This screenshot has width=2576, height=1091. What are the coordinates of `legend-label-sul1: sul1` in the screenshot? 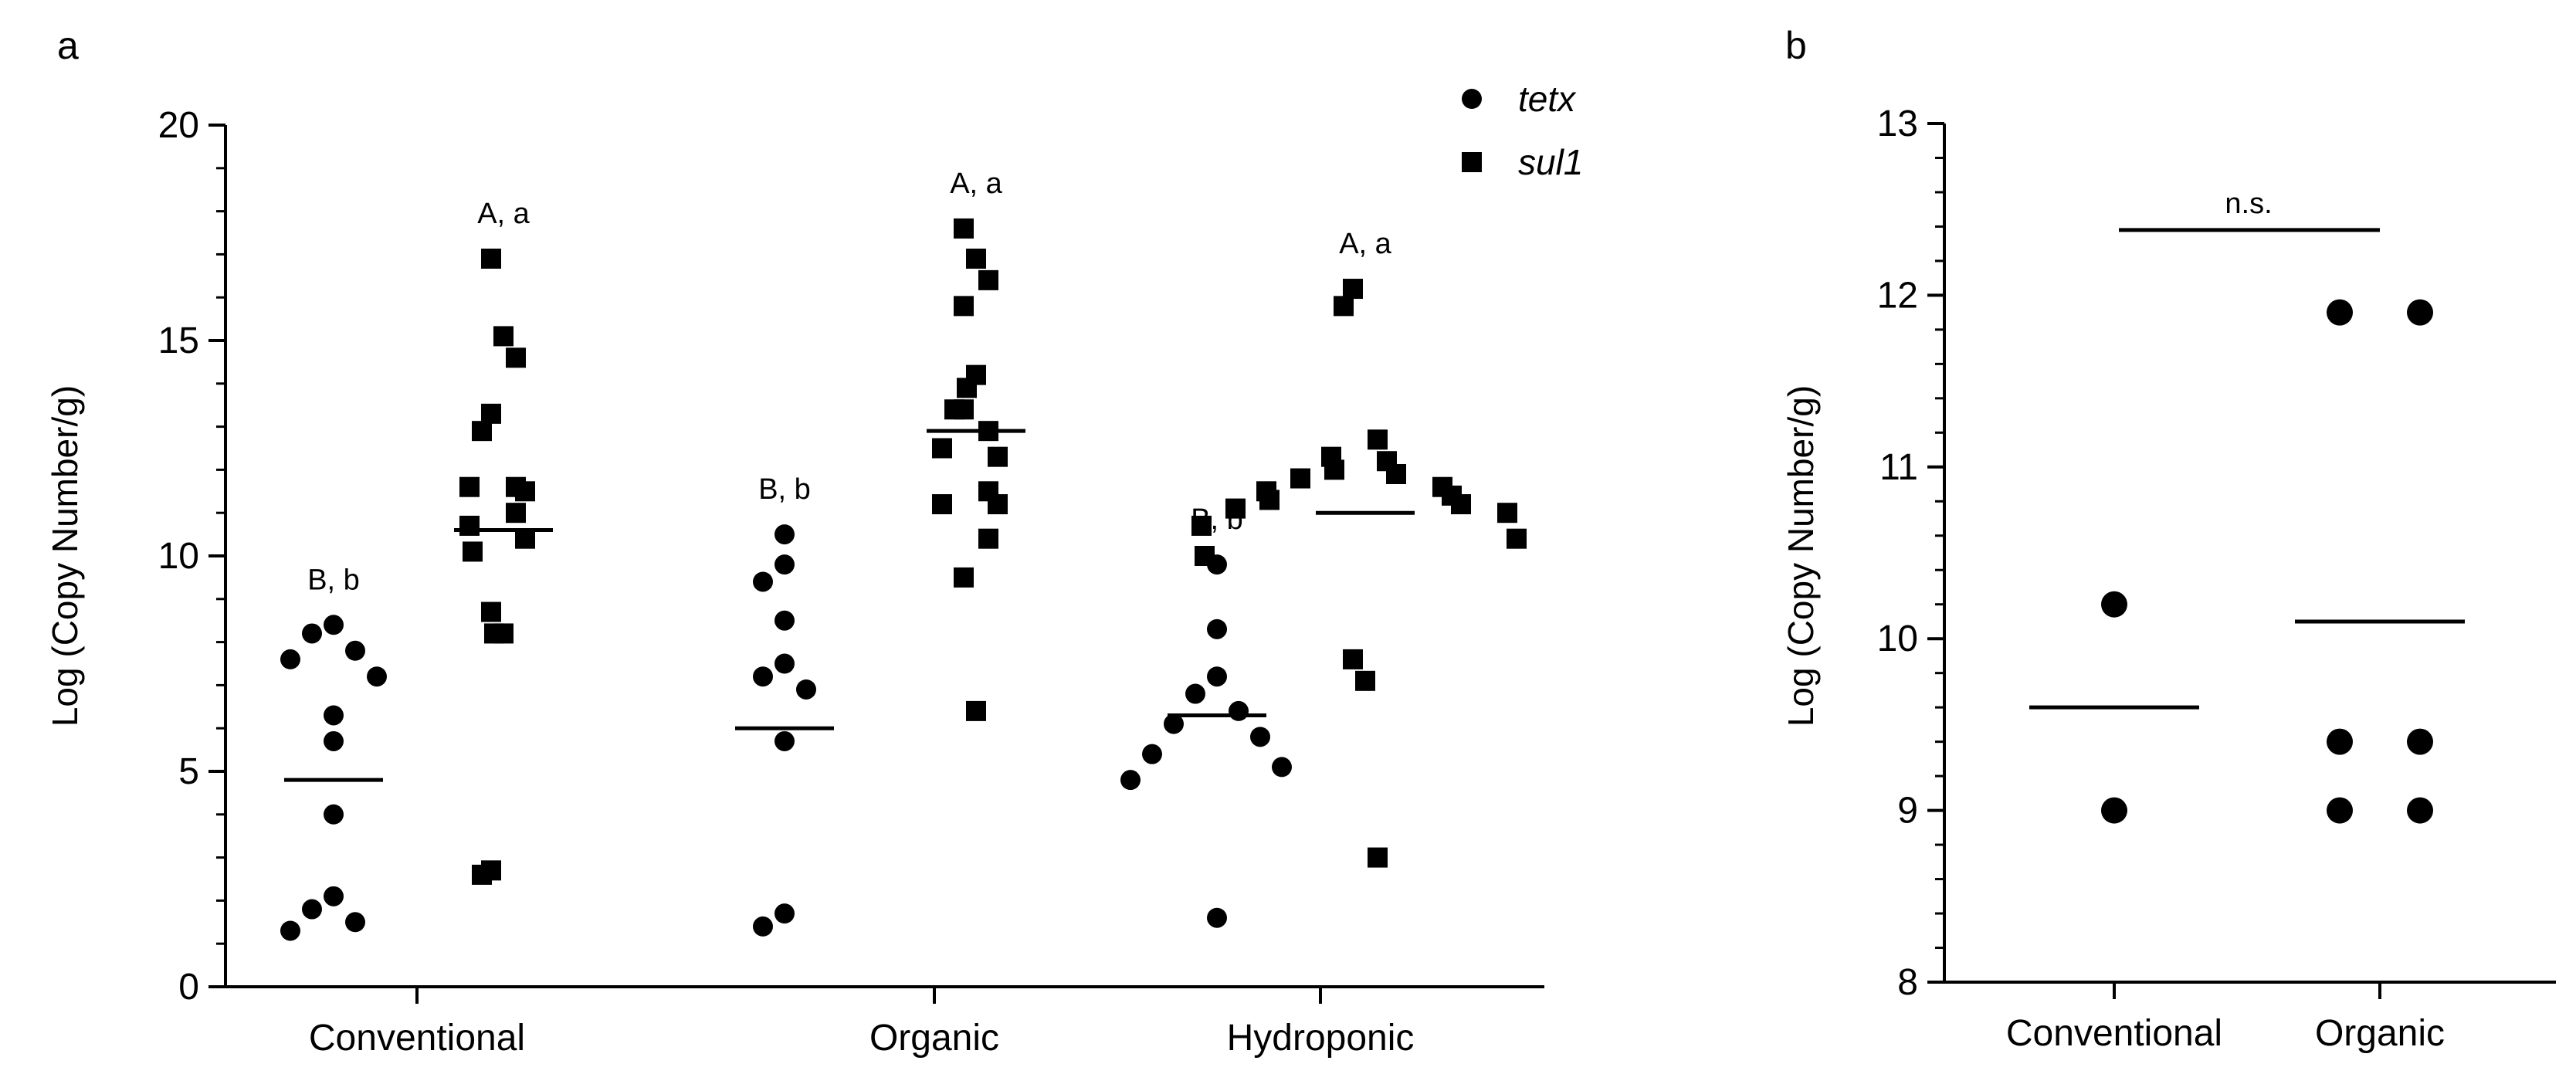 It's located at (1550, 162).